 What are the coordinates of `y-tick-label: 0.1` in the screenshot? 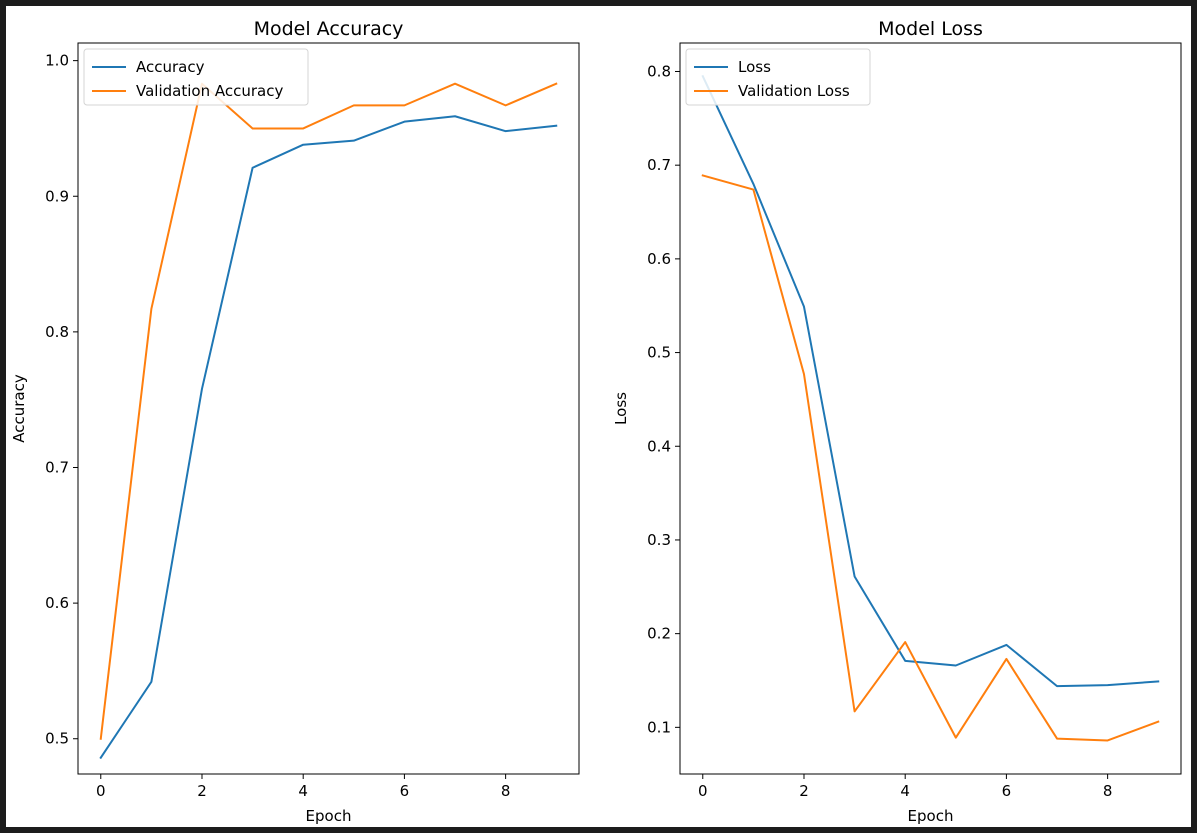 It's located at (659, 727).